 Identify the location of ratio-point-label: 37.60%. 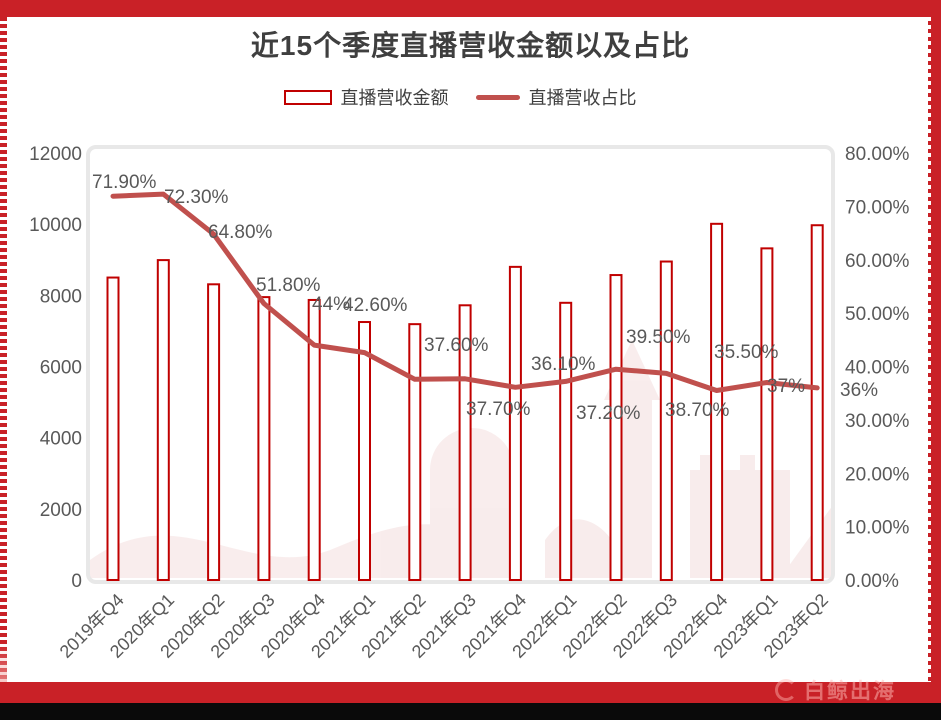
(456, 345).